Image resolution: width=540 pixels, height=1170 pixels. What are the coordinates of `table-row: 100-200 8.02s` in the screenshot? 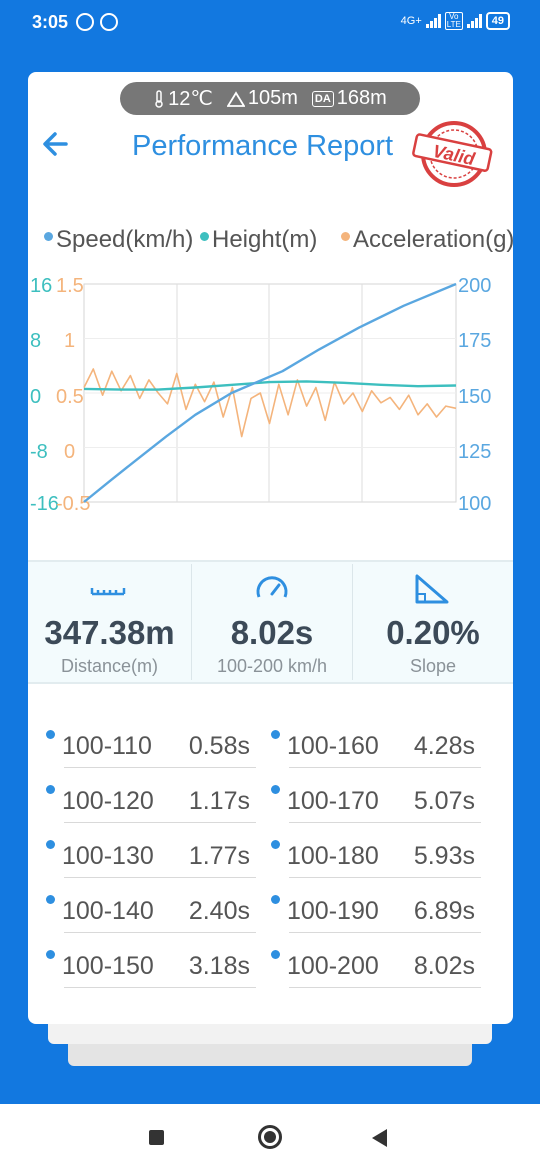 It's located at (376, 968).